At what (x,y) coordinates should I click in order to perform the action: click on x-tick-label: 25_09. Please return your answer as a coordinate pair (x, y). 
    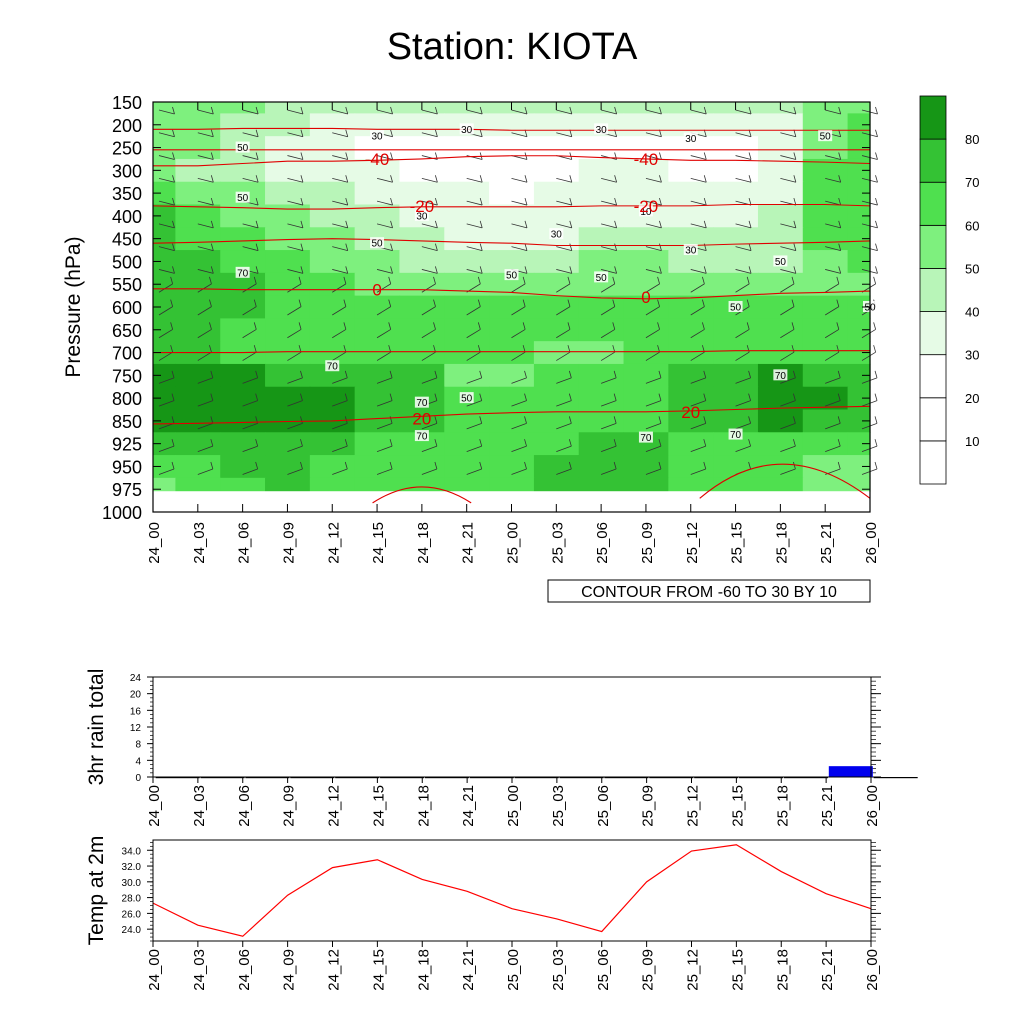
    Looking at the image, I should click on (648, 806).